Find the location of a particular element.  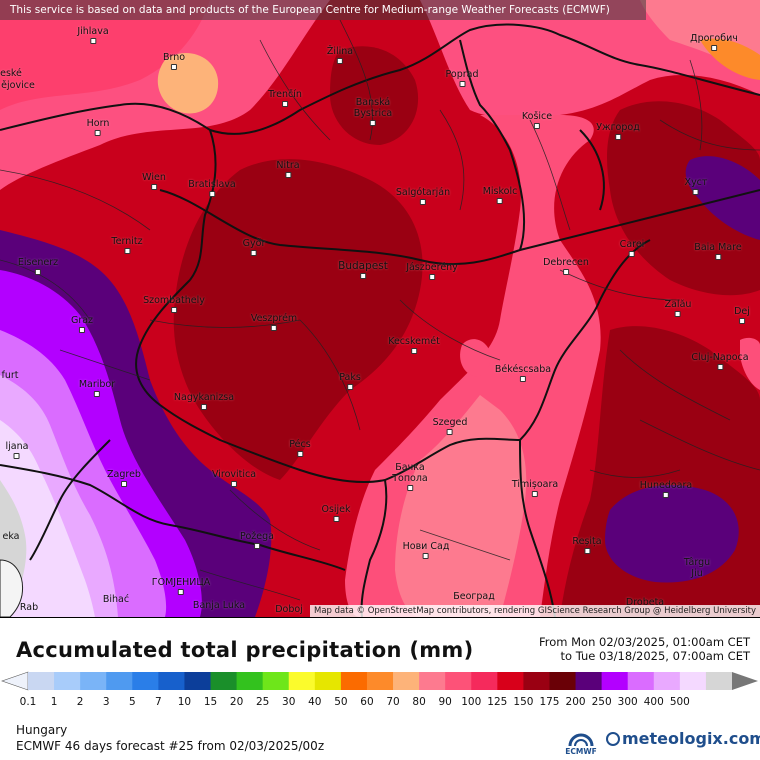

scale-tick-label: 10 is located at coordinates (184, 702).